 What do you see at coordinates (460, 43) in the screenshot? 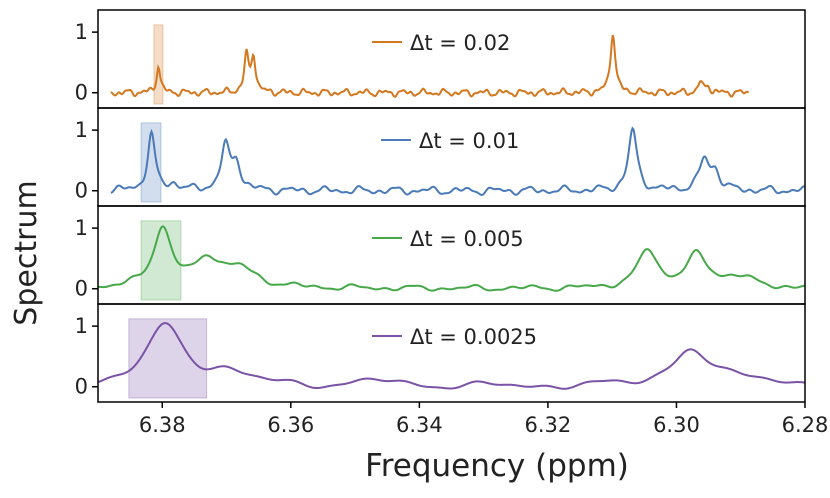
I see `legend-label: Δt = 0.02` at bounding box center [460, 43].